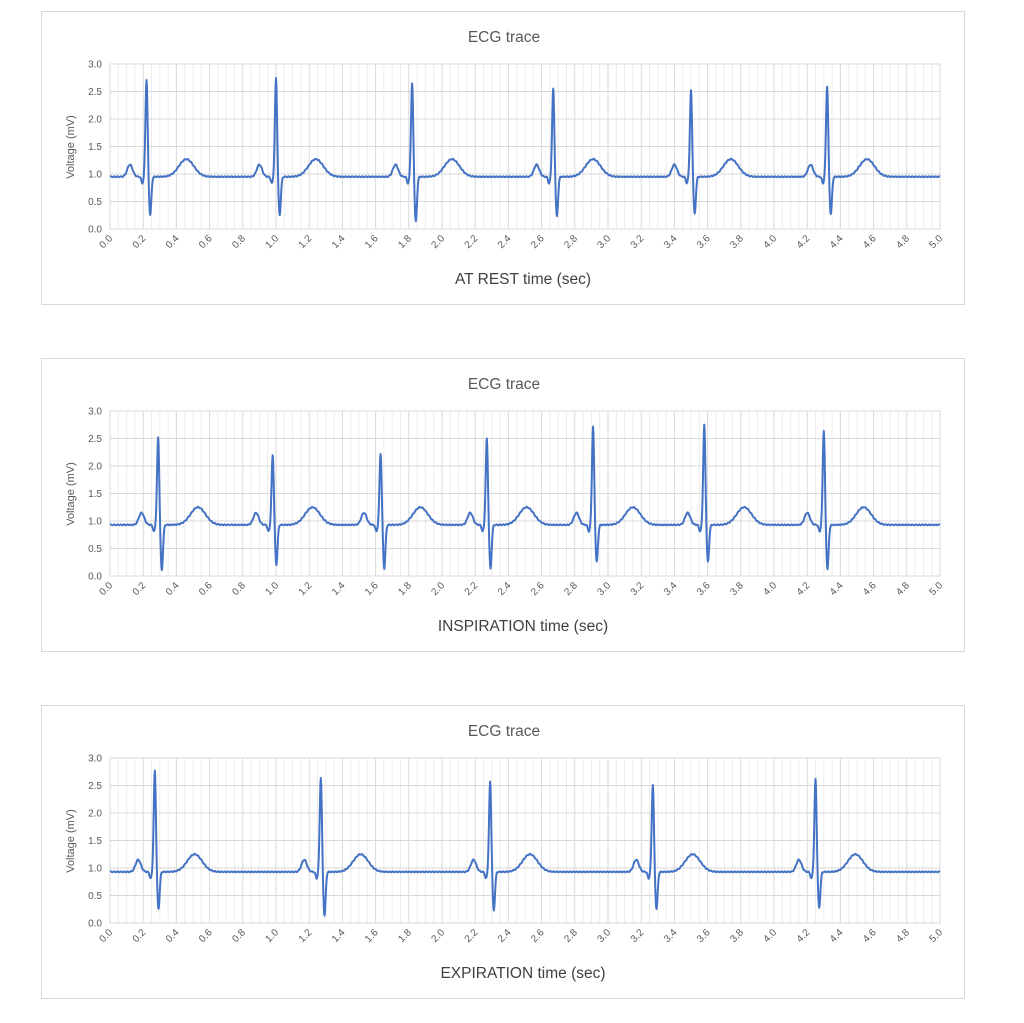  Describe the element at coordinates (405, 589) in the screenshot. I see `x-tick-label: 1.8` at that location.